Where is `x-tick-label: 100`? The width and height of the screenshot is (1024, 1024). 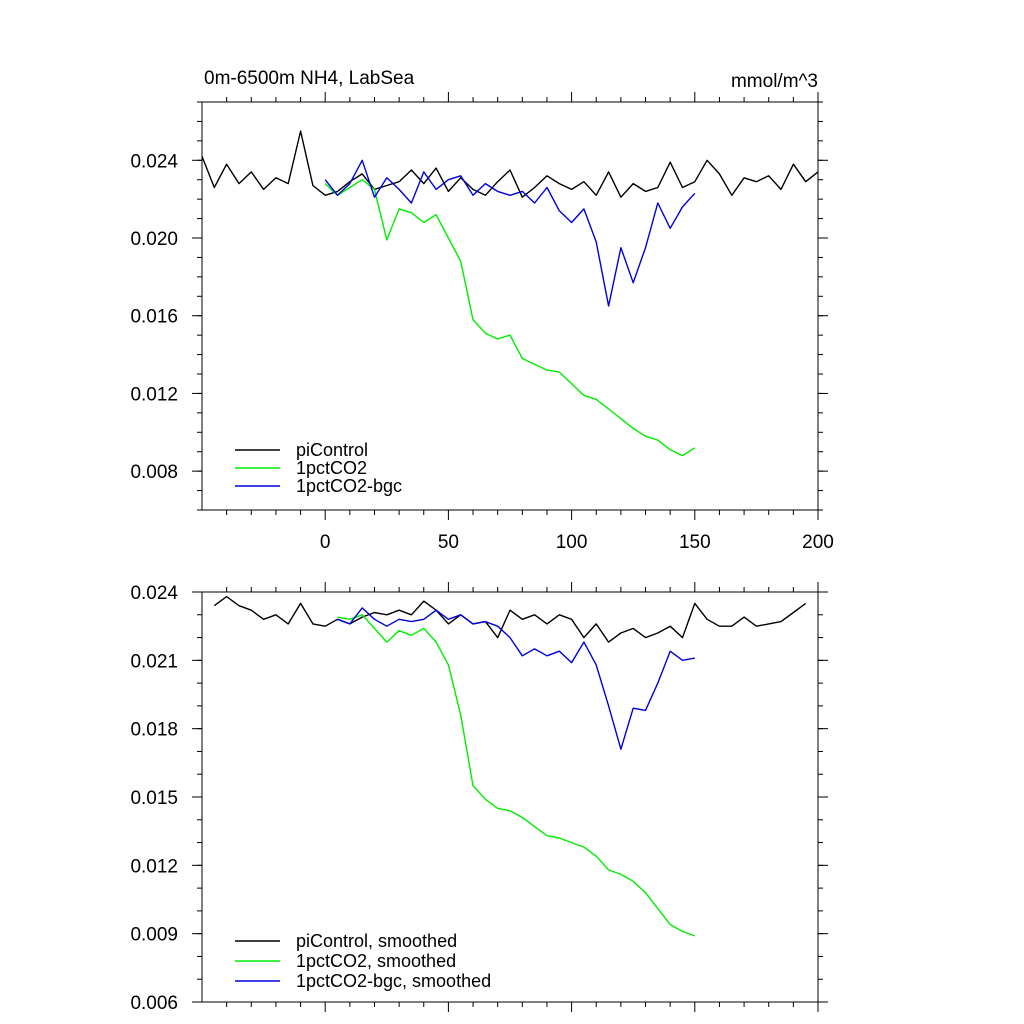
x-tick-label: 100 is located at coordinates (572, 542).